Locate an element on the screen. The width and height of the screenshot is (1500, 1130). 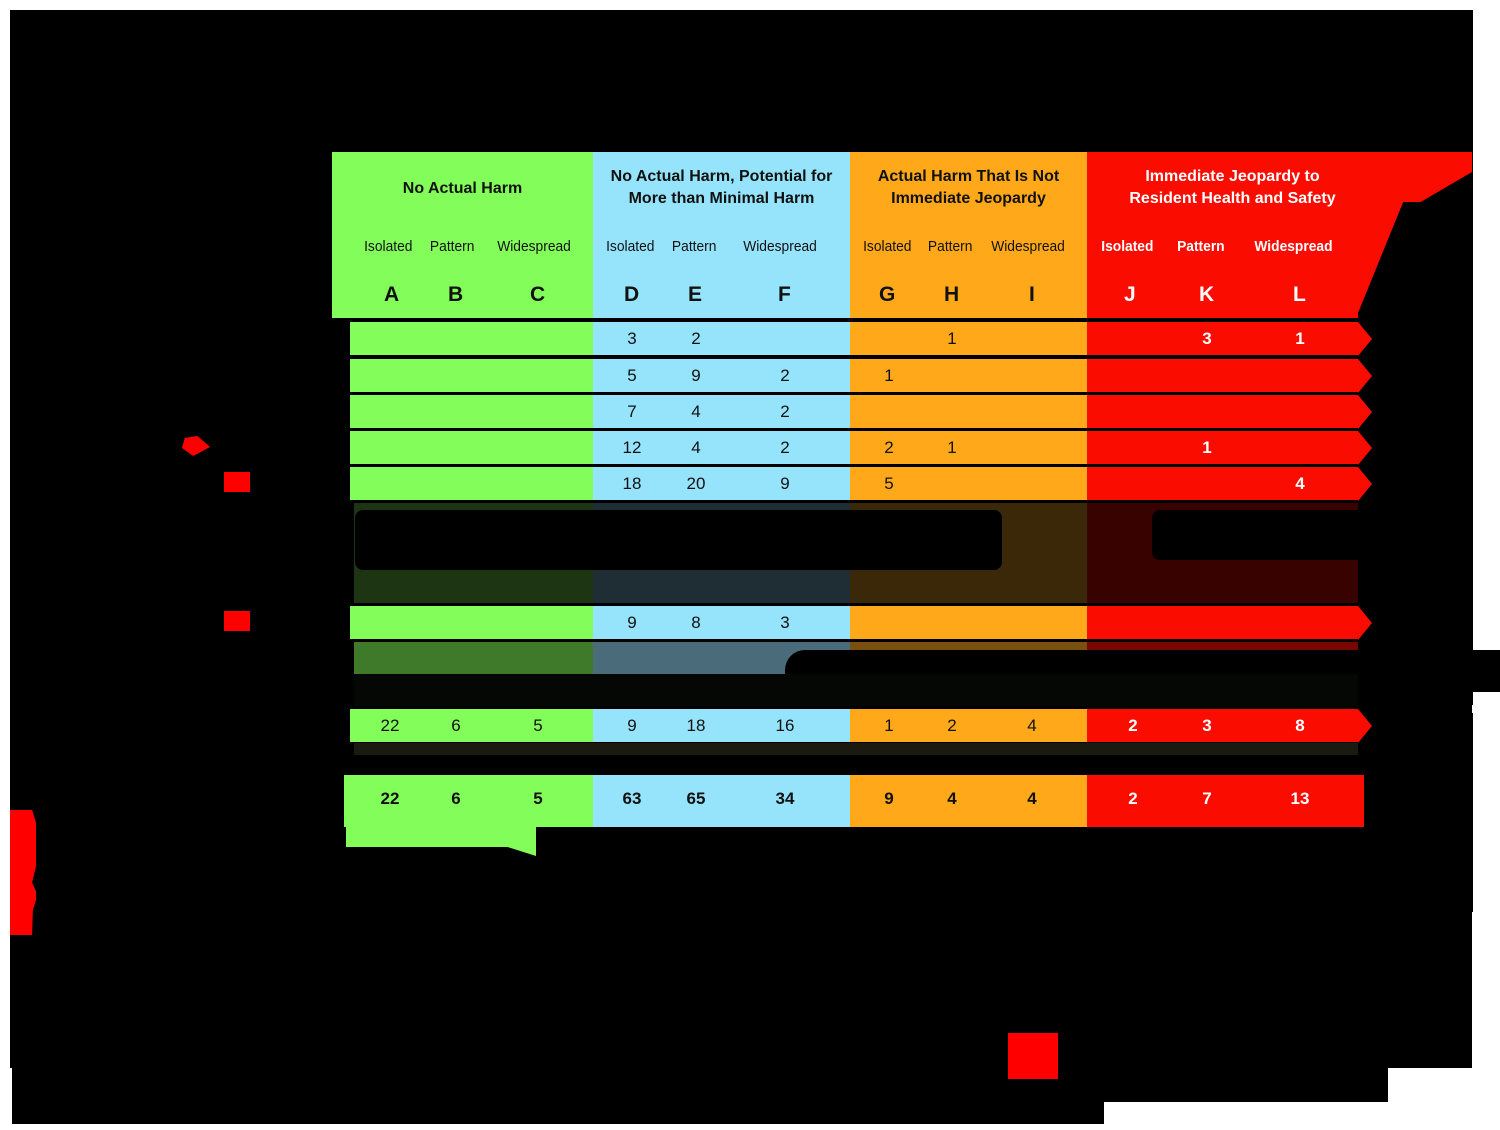
cell-j: 2 is located at coordinates (1133, 725).